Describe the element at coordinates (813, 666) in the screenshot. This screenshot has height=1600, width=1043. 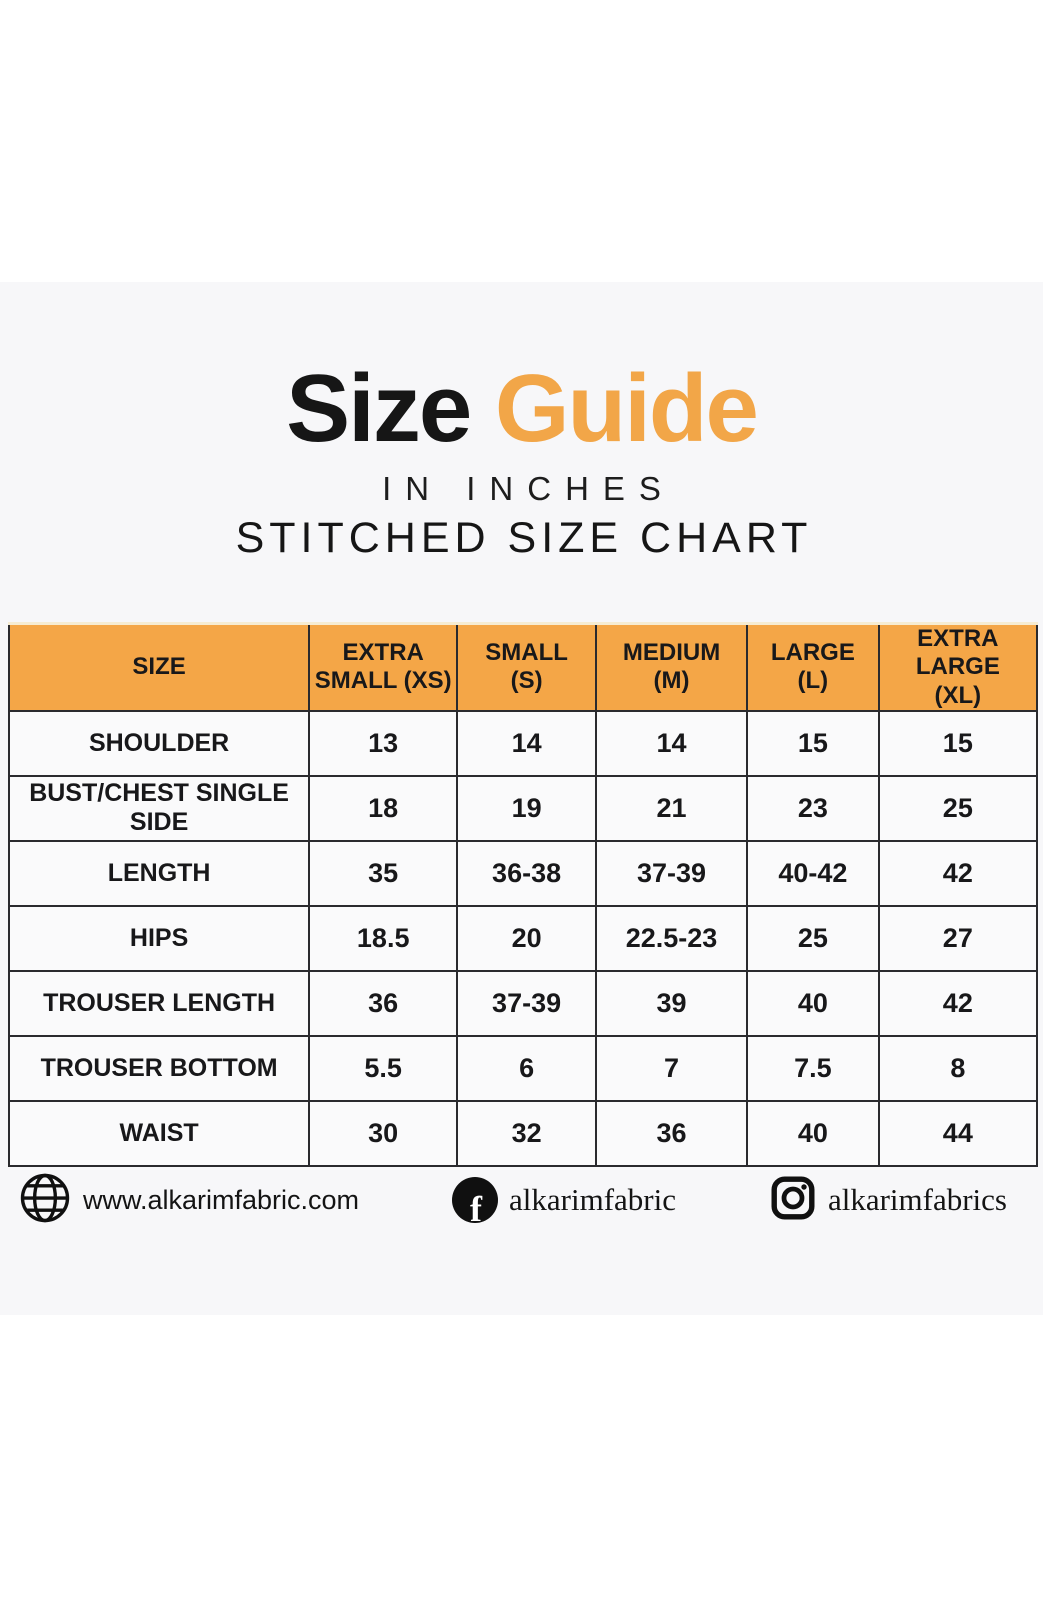
I see `header-large: LARGE (L)` at that location.